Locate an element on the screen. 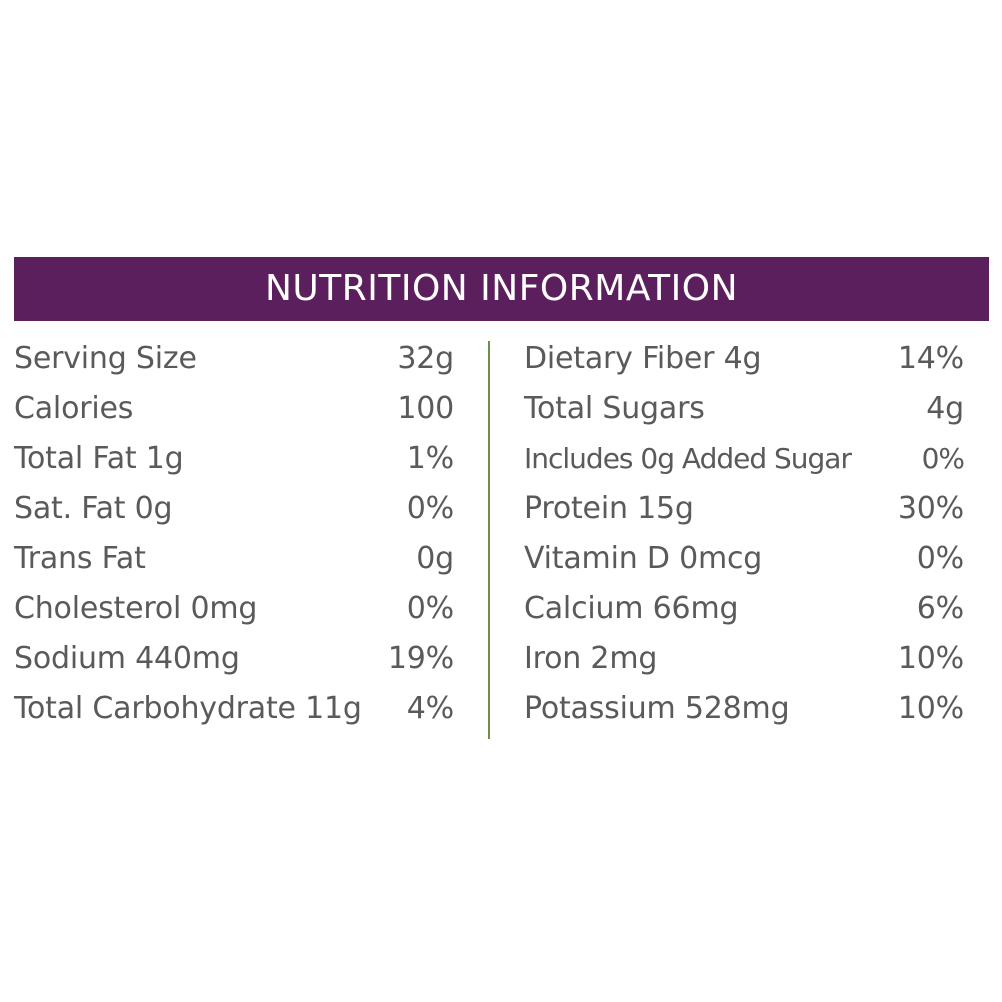 Image resolution: width=1002 pixels, height=1002 pixels. nutrient-name: Trans Fat is located at coordinates (80, 558).